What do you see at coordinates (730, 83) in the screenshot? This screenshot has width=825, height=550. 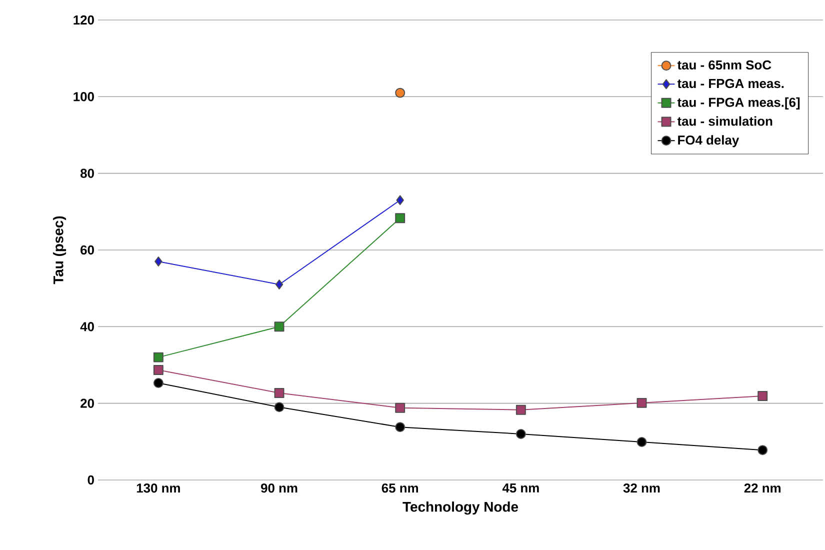 I see `legend-label: tau - FPGA meas.` at bounding box center [730, 83].